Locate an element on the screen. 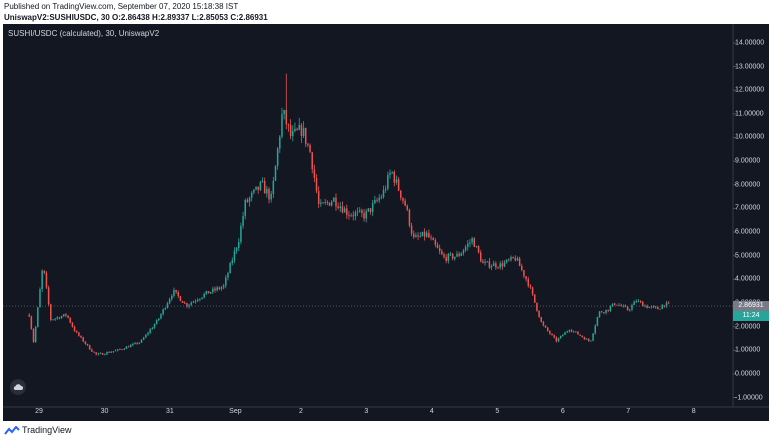 This screenshot has height=440, width=772. y-tick-label: 0.00000 is located at coordinates (748, 374).